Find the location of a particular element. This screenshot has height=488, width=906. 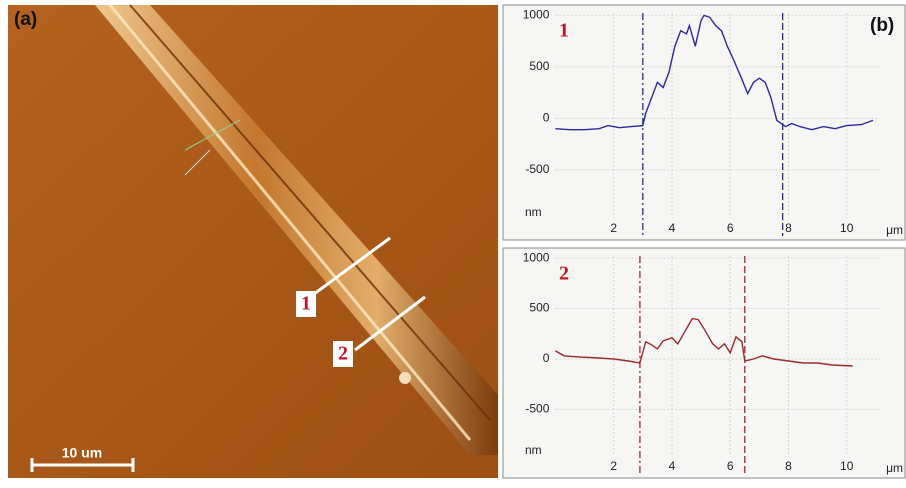

chart-label: 2 is located at coordinates (564, 274).